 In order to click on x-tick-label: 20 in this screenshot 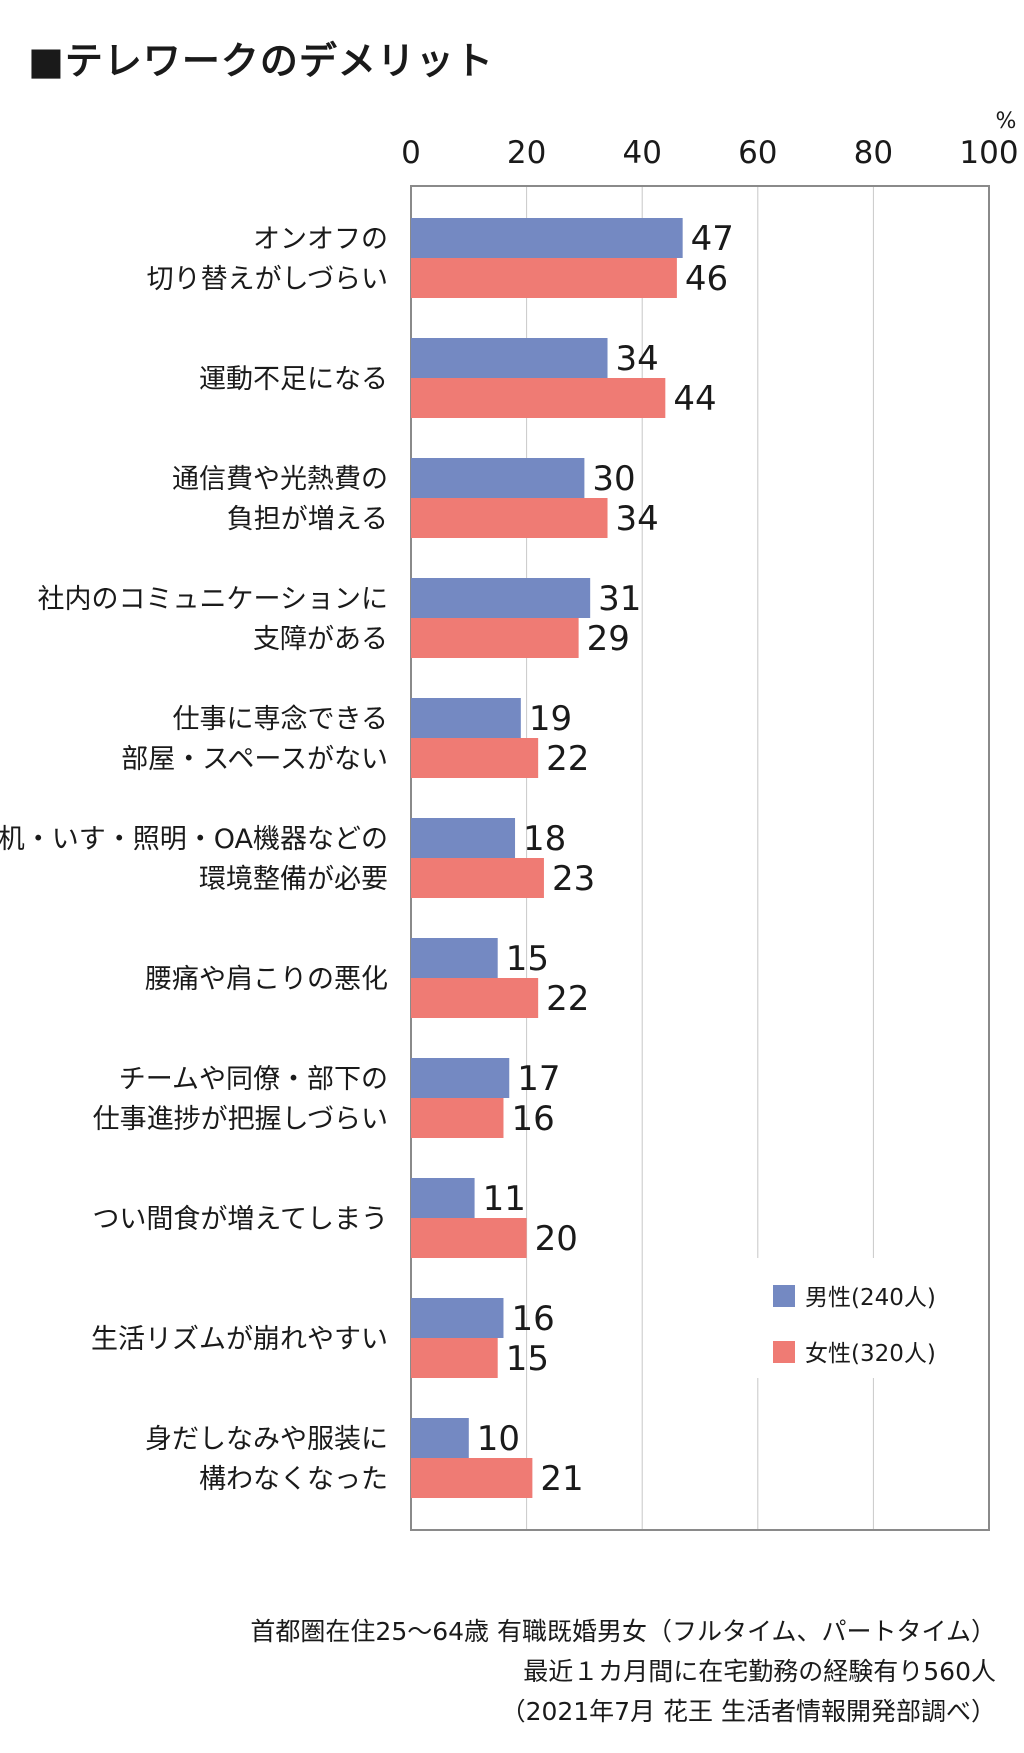, I will do `click(526, 153)`.